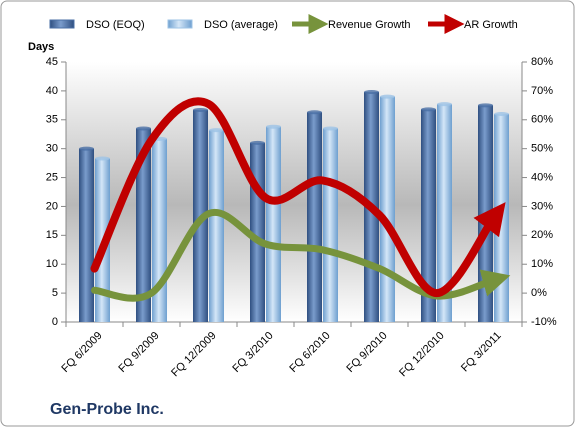 This screenshot has height=427, width=575. What do you see at coordinates (491, 25) in the screenshot?
I see `legend-label: AR Growth` at bounding box center [491, 25].